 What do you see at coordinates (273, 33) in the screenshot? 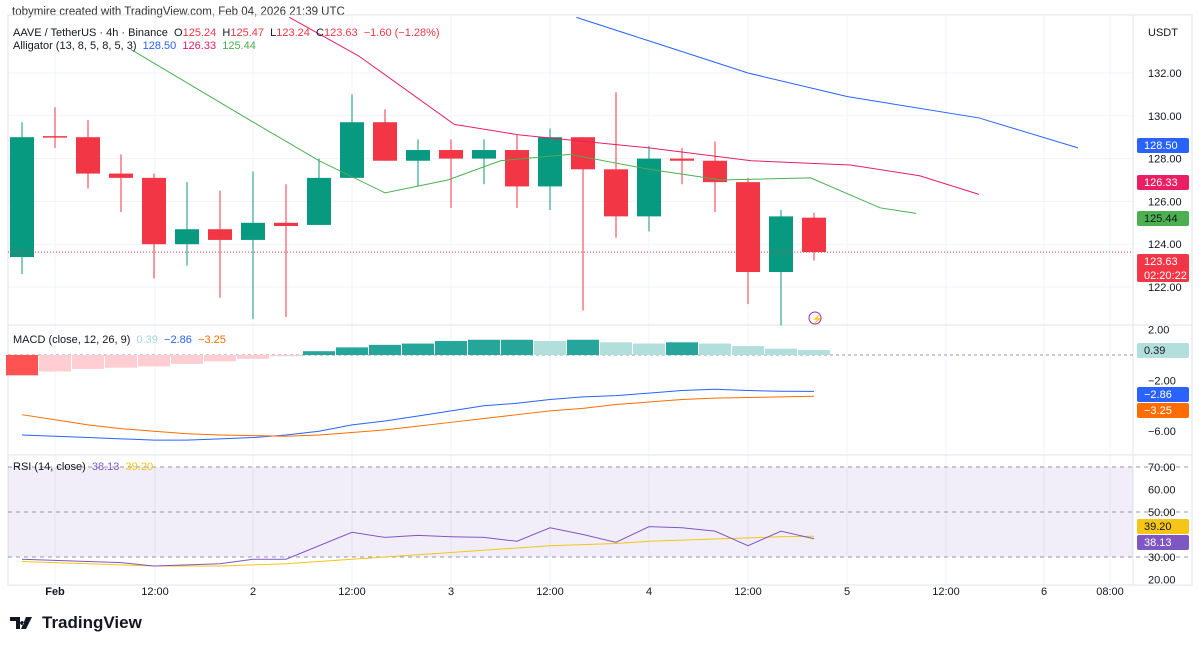
I see `low-label: L` at bounding box center [273, 33].